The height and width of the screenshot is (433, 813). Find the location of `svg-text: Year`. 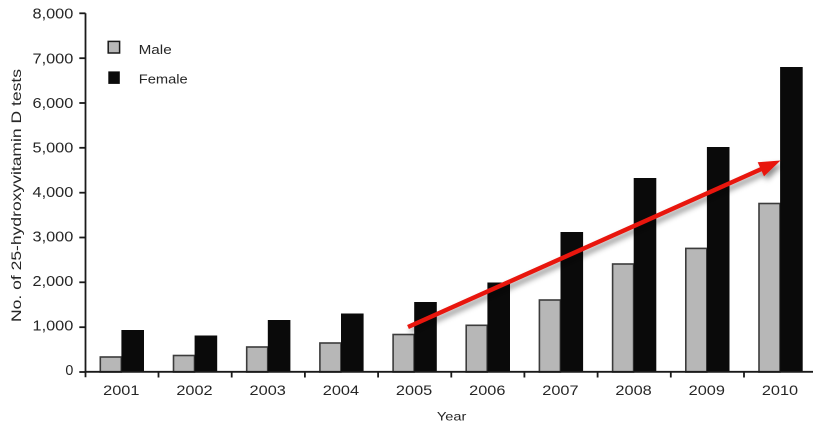

svg-text: Year is located at coordinates (451, 417).